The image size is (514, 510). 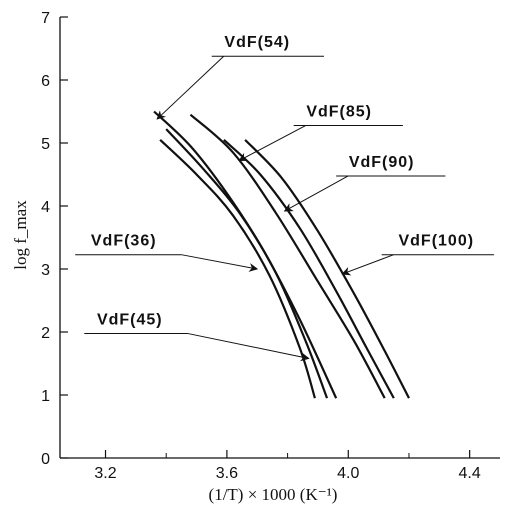 I want to click on y-tick-label: 2, so click(x=45, y=333).